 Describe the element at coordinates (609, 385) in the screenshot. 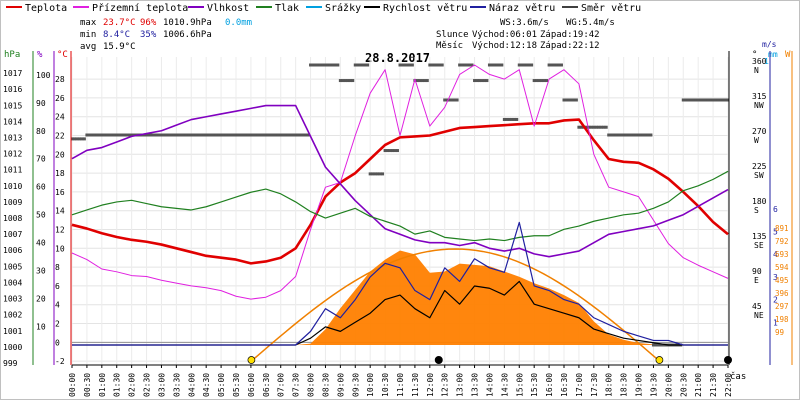

I see `x-tick-label: 18:00` at that location.